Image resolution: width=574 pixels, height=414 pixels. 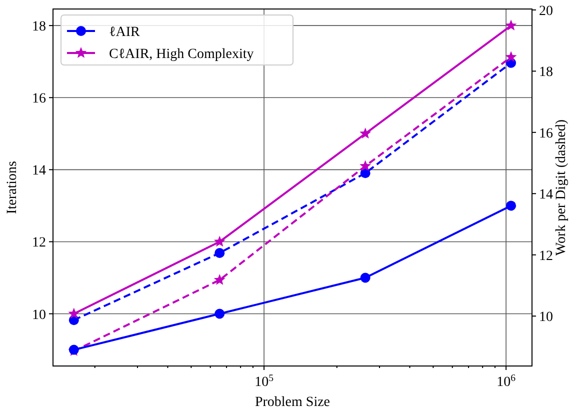 I want to click on y-axis-title: Iterations, so click(x=12, y=187).